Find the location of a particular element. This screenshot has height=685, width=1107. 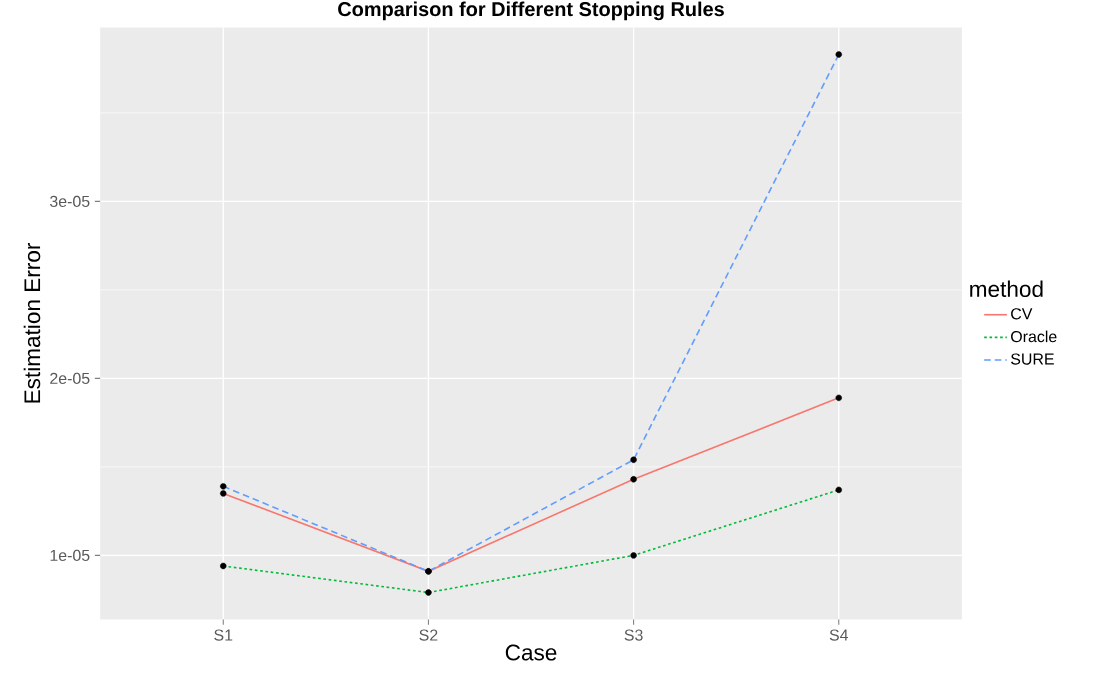

legend-label: Oracle is located at coordinates (1034, 336).